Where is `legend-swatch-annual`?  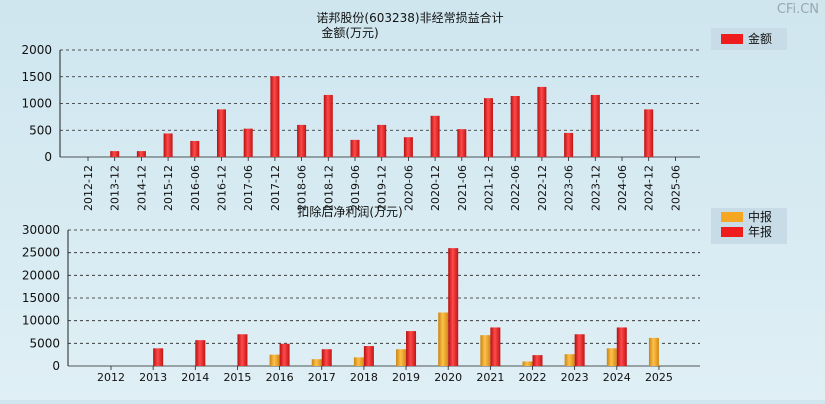
legend-swatch-annual is located at coordinates (732, 232).